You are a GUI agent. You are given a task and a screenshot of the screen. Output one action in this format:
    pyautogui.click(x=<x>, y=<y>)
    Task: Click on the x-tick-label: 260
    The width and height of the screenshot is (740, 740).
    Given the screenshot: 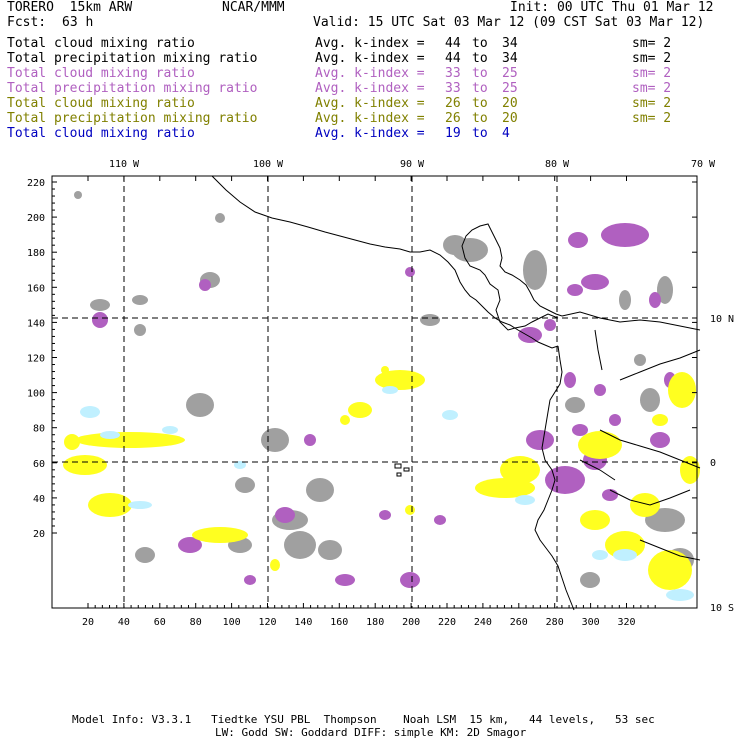 What is the action you would take?
    pyautogui.click(x=519, y=622)
    